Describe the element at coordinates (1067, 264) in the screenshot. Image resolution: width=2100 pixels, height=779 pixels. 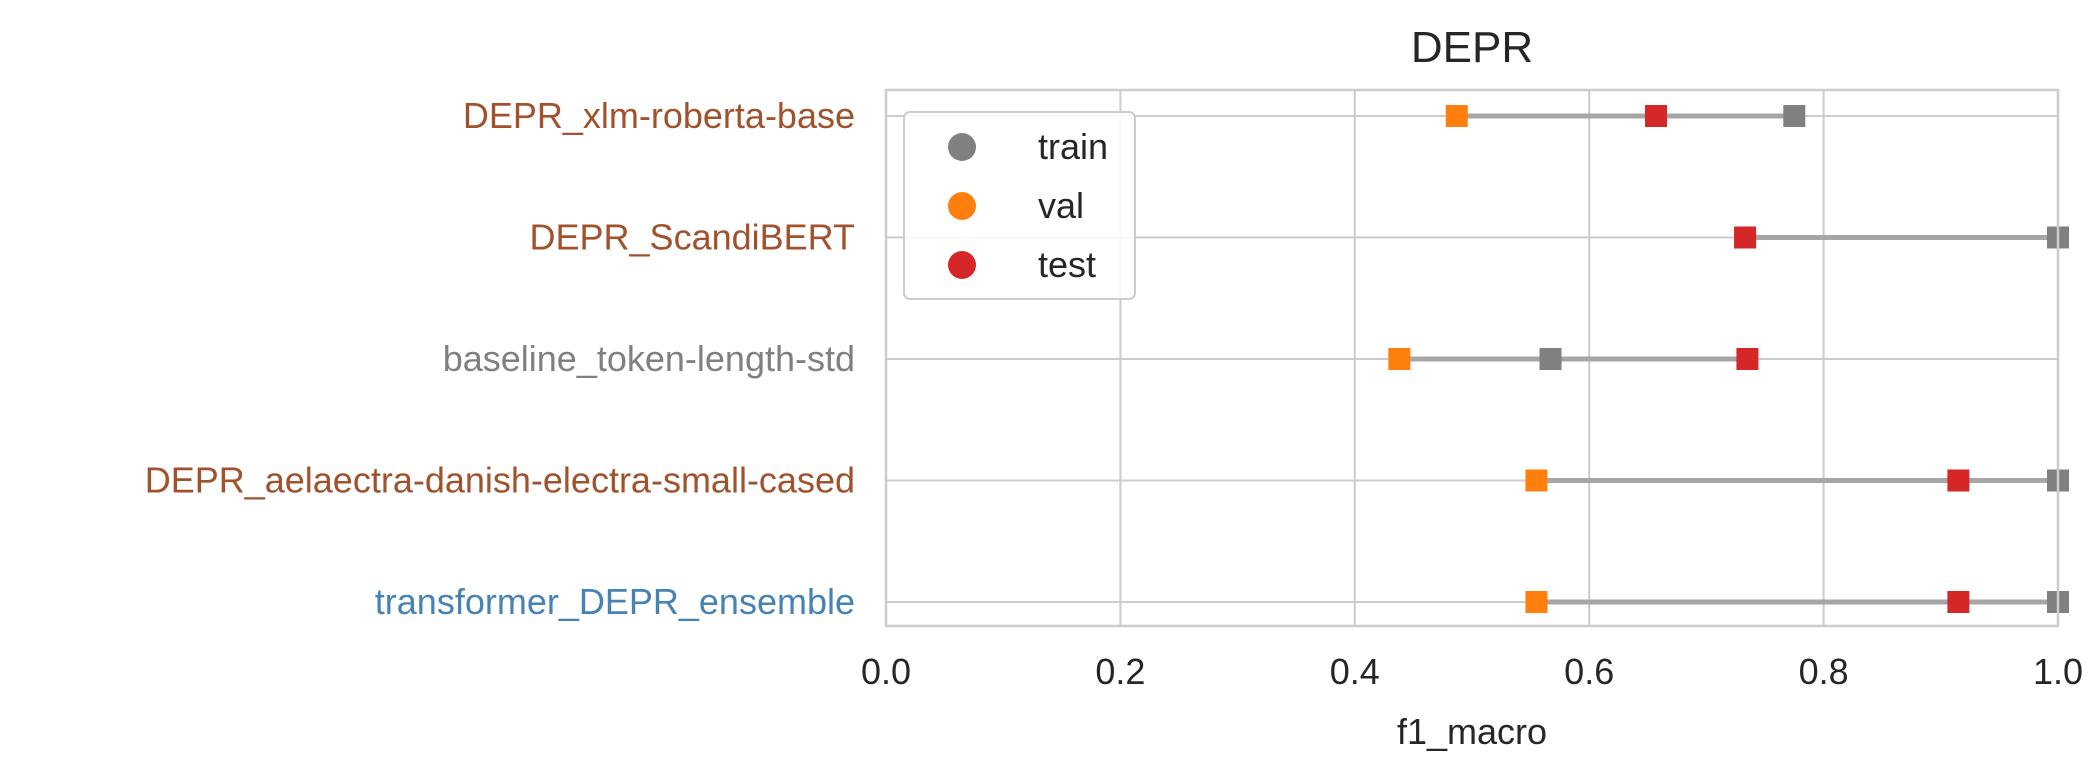
I see `legend-label-test: test` at that location.